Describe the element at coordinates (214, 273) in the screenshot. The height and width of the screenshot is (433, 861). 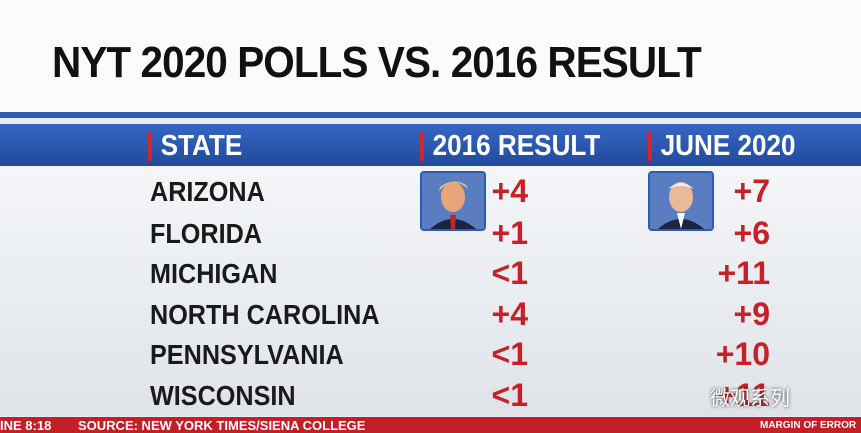
I see `state-name: MICHIGAN` at that location.